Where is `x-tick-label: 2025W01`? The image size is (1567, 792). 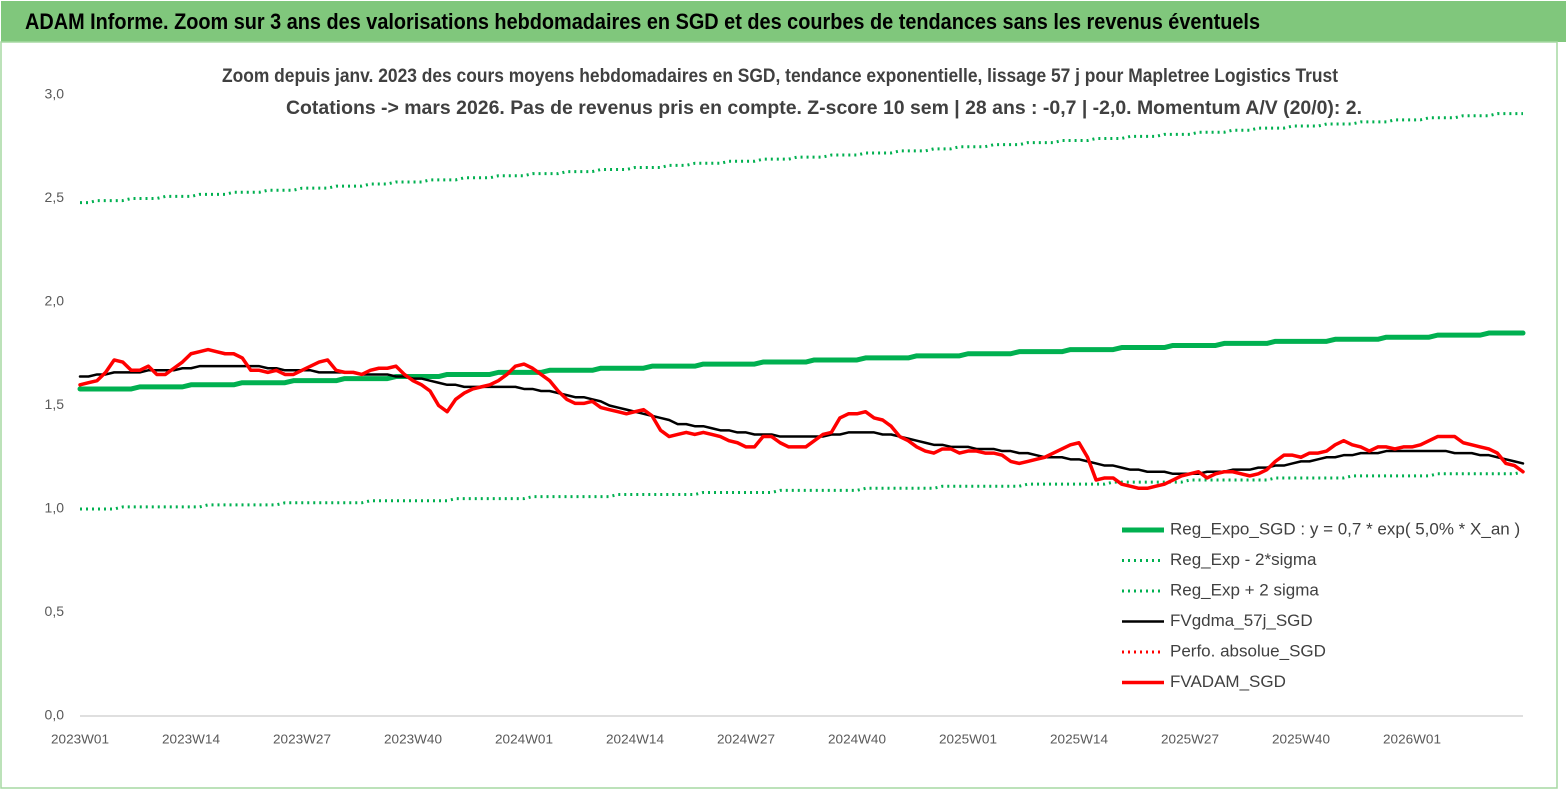 x-tick-label: 2025W01 is located at coordinates (968, 738).